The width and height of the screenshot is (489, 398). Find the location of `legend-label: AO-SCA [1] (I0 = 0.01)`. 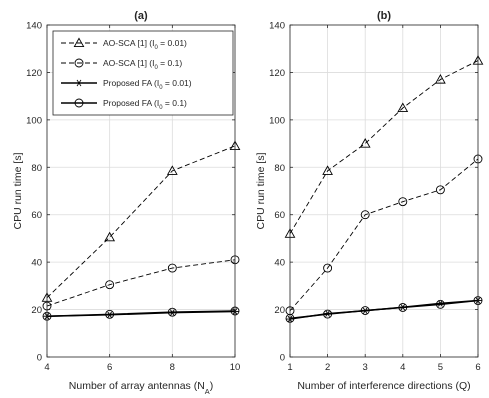

legend-label: AO-SCA [1] (I0 = 0.01) is located at coordinates (145, 44).